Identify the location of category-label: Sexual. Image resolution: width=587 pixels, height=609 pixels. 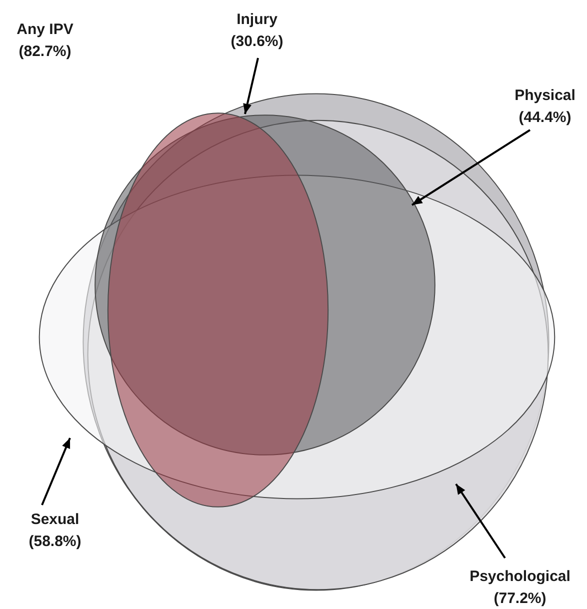
(55, 519).